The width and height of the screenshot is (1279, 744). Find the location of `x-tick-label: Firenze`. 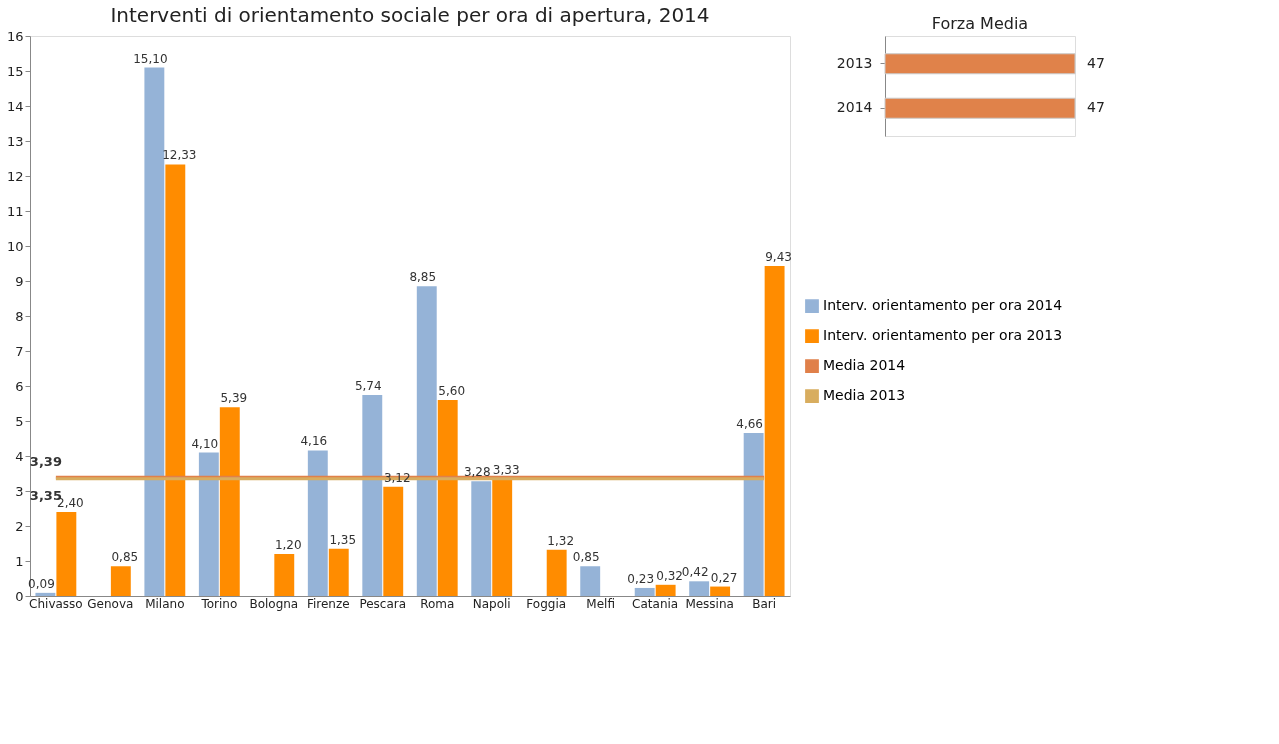

x-tick-label: Firenze is located at coordinates (328, 603).